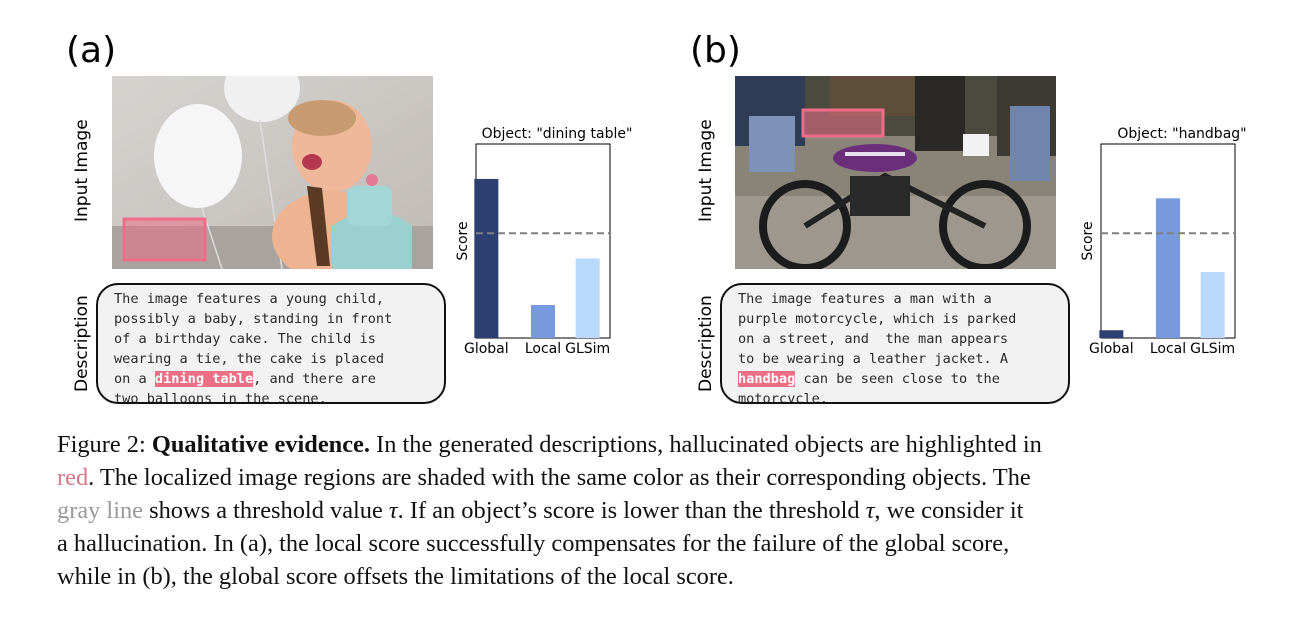 Image resolution: width=1296 pixels, height=623 pixels. What do you see at coordinates (895, 172) in the screenshot?
I see `input-image-b` at bounding box center [895, 172].